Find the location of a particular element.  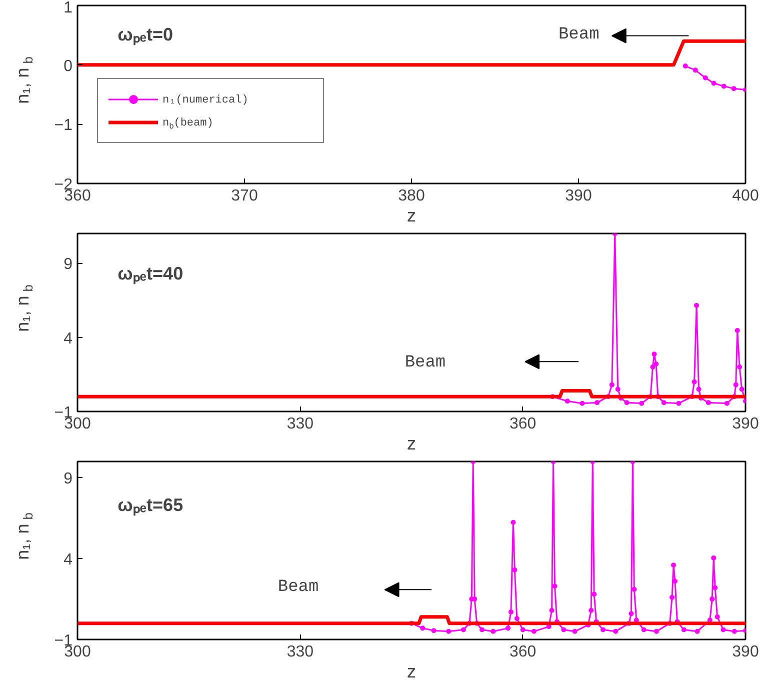

x-tick-label: 380 is located at coordinates (411, 196).